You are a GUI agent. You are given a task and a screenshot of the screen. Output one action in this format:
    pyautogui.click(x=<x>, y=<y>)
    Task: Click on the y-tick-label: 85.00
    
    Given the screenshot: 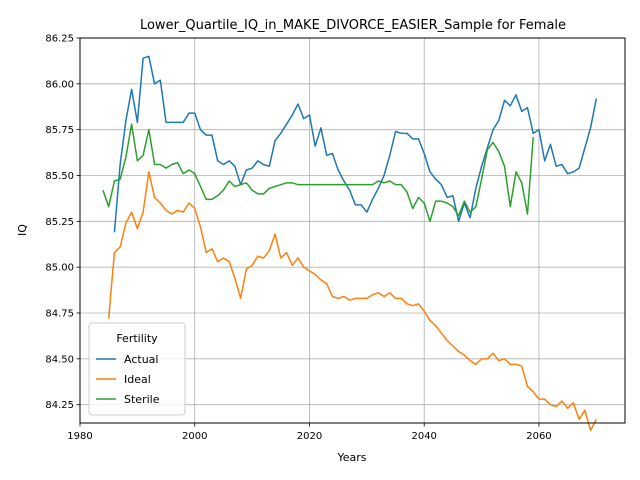 What is the action you would take?
    pyautogui.click(x=59, y=268)
    